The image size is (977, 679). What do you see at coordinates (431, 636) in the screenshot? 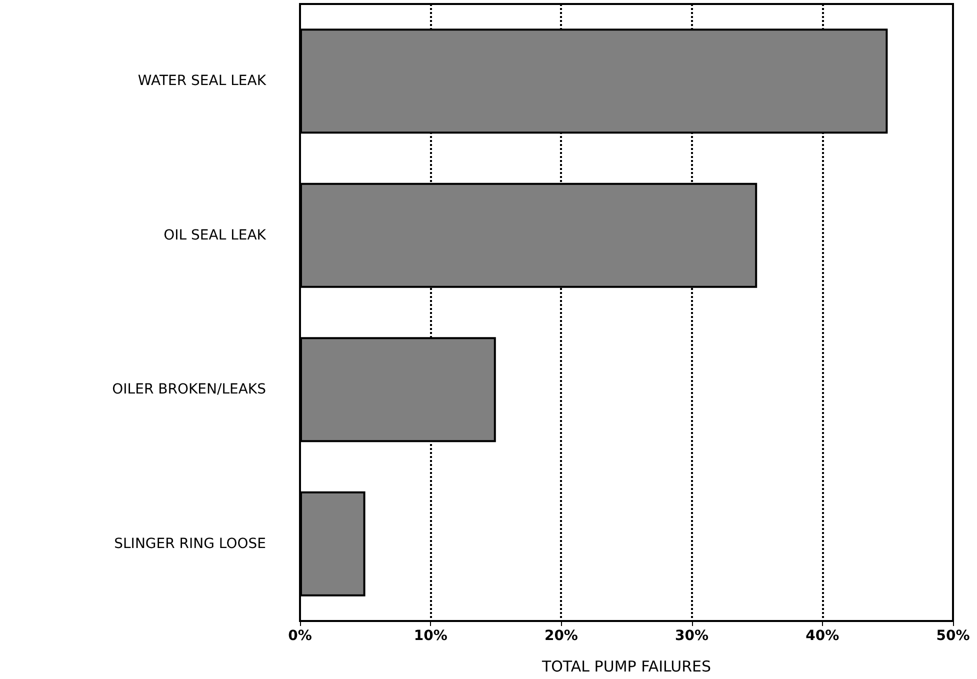
I see `x-tick-label: 10%` at bounding box center [431, 636].